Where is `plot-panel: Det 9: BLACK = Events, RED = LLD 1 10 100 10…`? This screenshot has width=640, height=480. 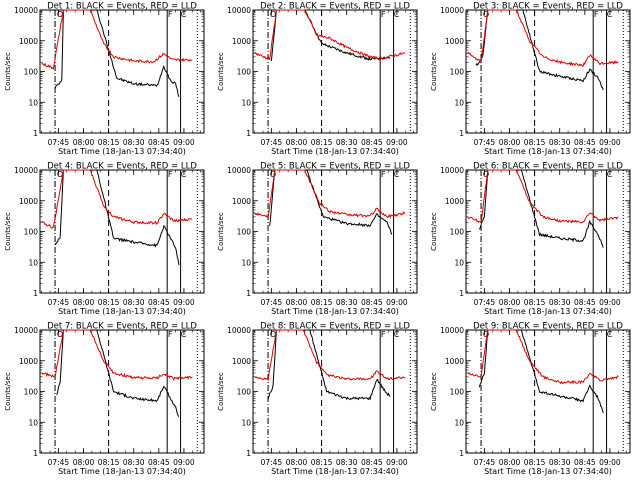 plot-panel: Det 9: BLACK = Events, RED = LLD 1 10 100 10… is located at coordinates (530, 399).